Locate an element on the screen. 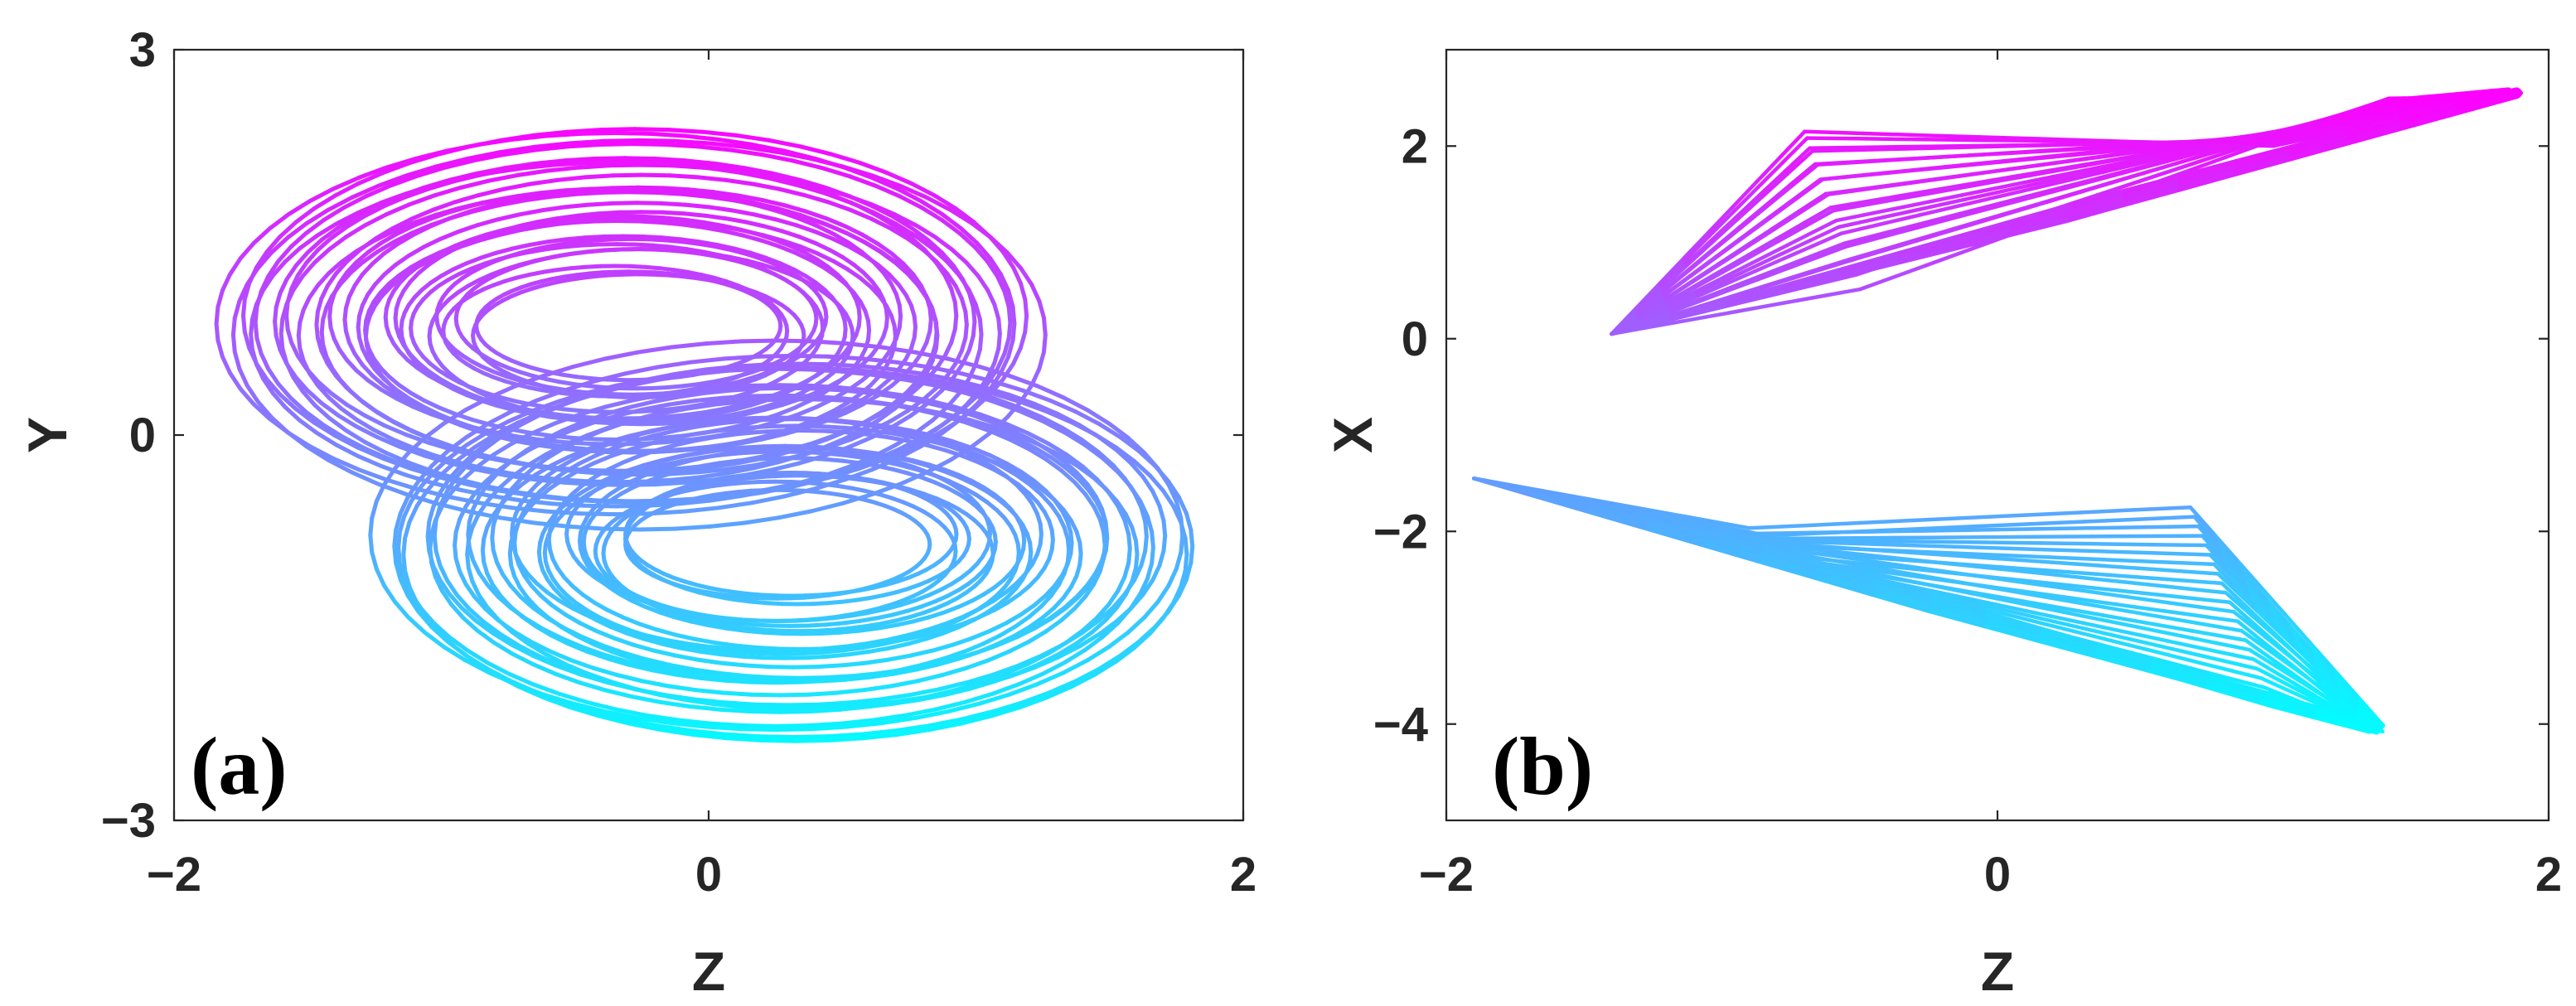  ytick-label-a: 0 is located at coordinates (142, 435).